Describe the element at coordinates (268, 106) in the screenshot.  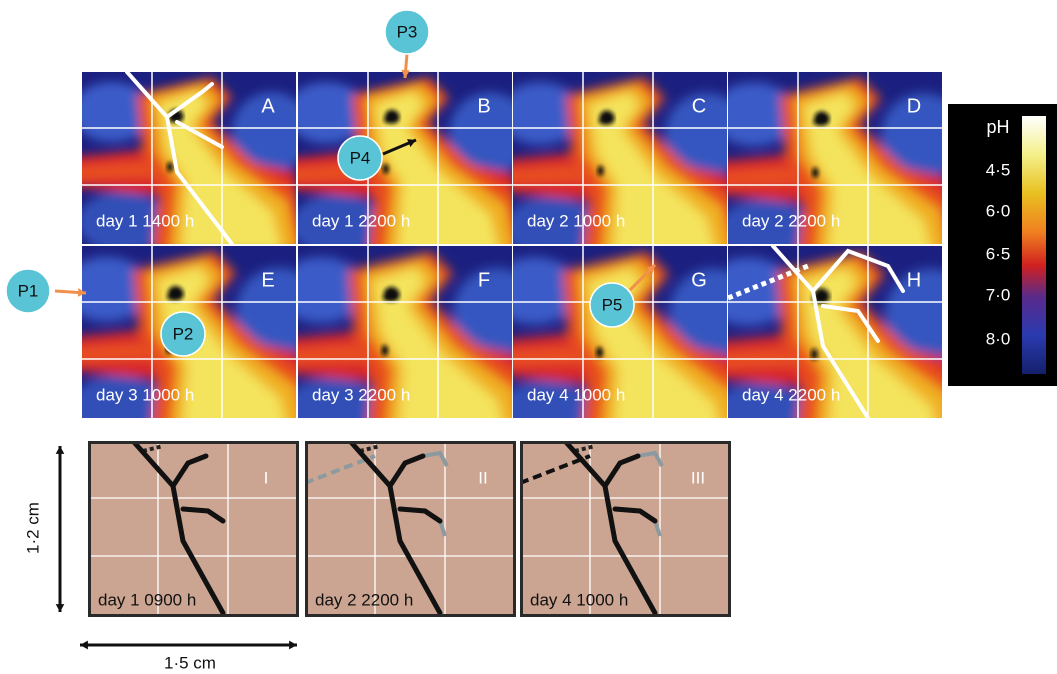
I see `panel-letter: A` at that location.